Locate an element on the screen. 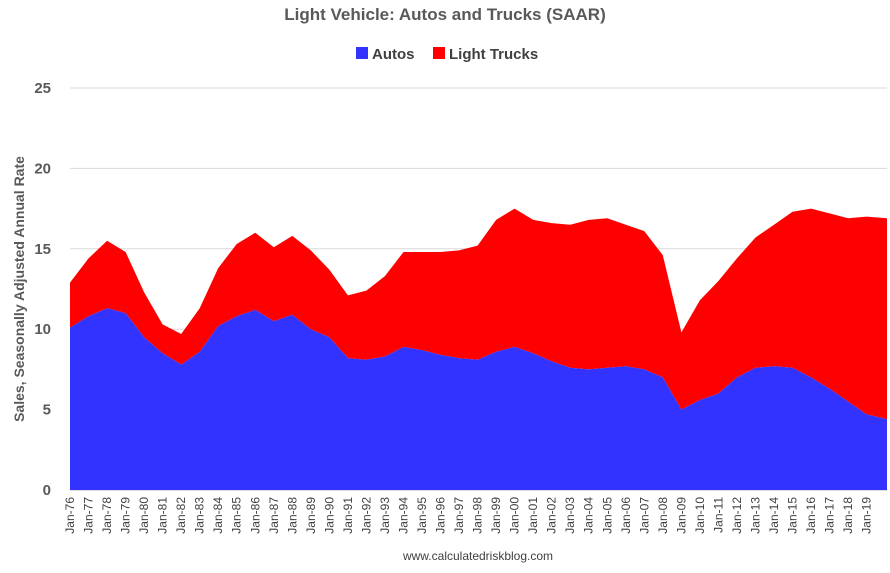  x-tick-label: Jan-86 is located at coordinates (255, 515).